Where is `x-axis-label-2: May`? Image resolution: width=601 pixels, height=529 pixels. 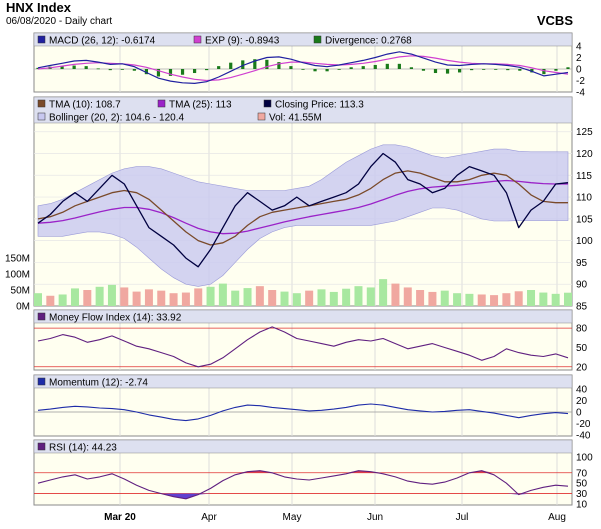 x-axis-label-2: May is located at coordinates (292, 517).